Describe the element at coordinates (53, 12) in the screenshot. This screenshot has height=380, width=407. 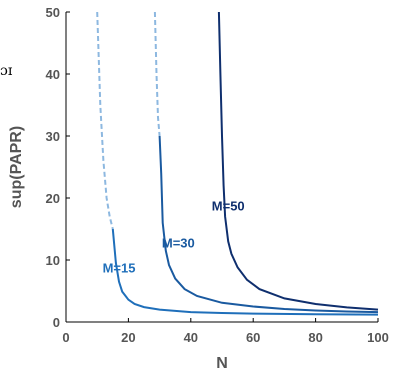
I see `y-tick-label: 50` at that location.